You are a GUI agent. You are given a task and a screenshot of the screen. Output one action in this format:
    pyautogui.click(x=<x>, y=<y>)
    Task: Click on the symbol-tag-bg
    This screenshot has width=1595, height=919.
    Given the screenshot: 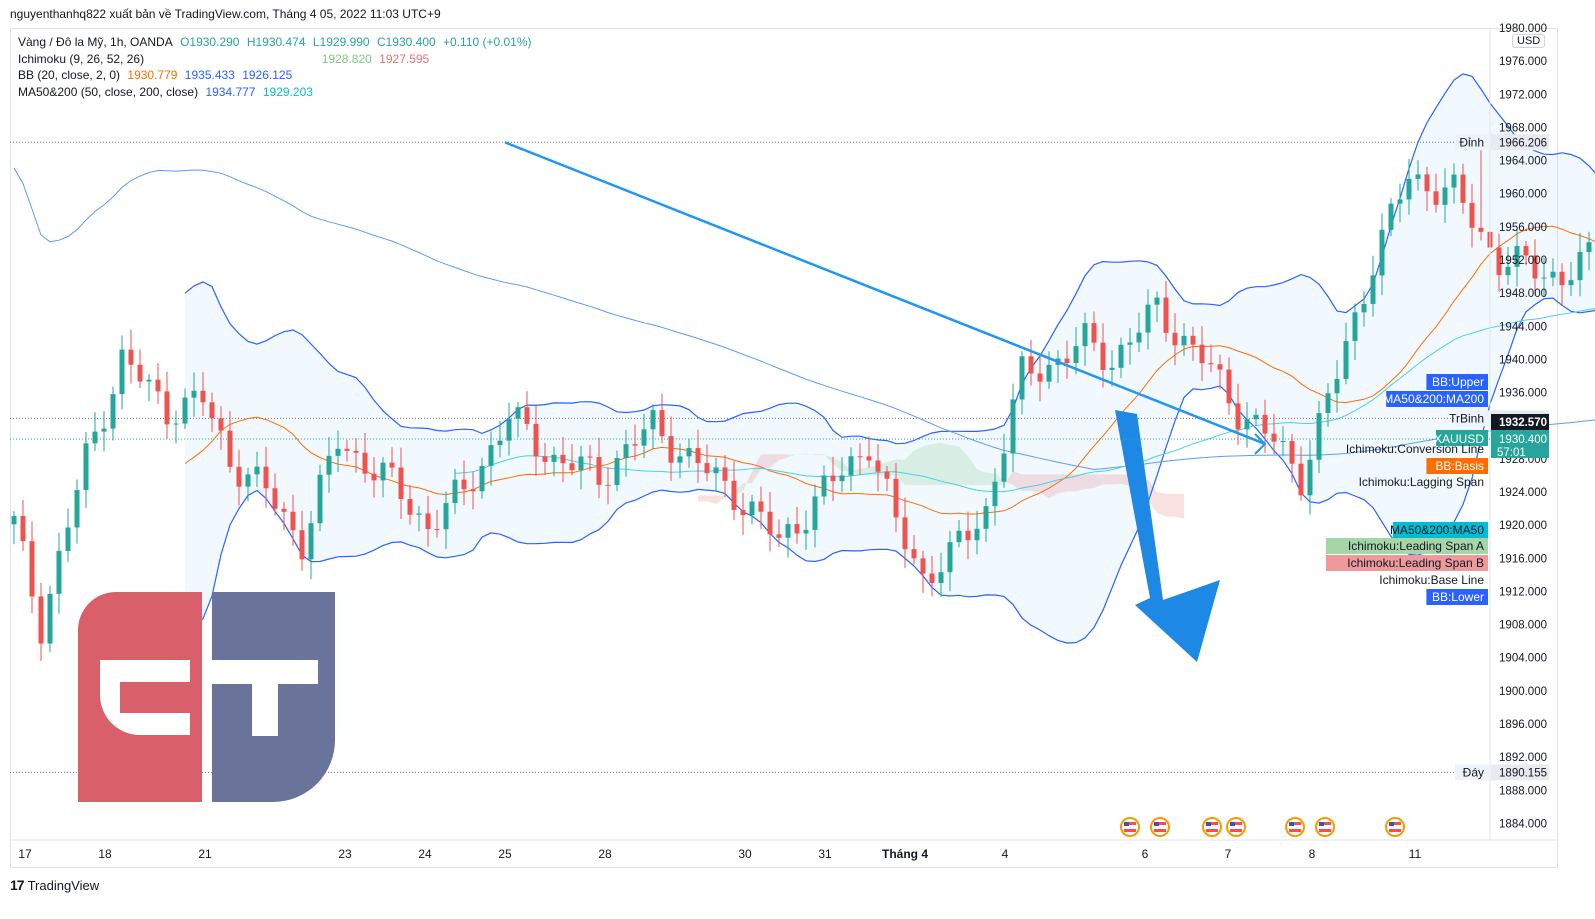 What is the action you would take?
    pyautogui.click(x=1462, y=437)
    